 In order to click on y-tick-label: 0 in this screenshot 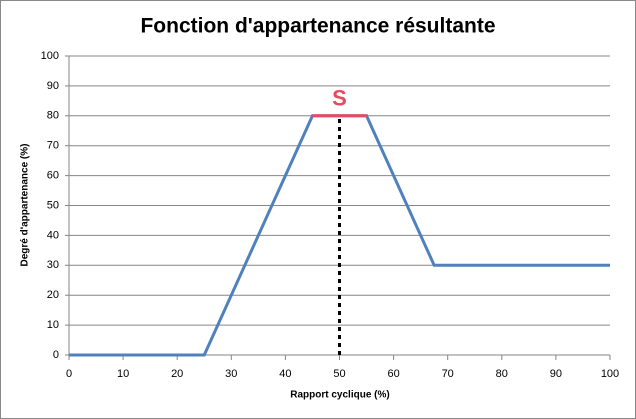, I will do `click(56, 355)`.